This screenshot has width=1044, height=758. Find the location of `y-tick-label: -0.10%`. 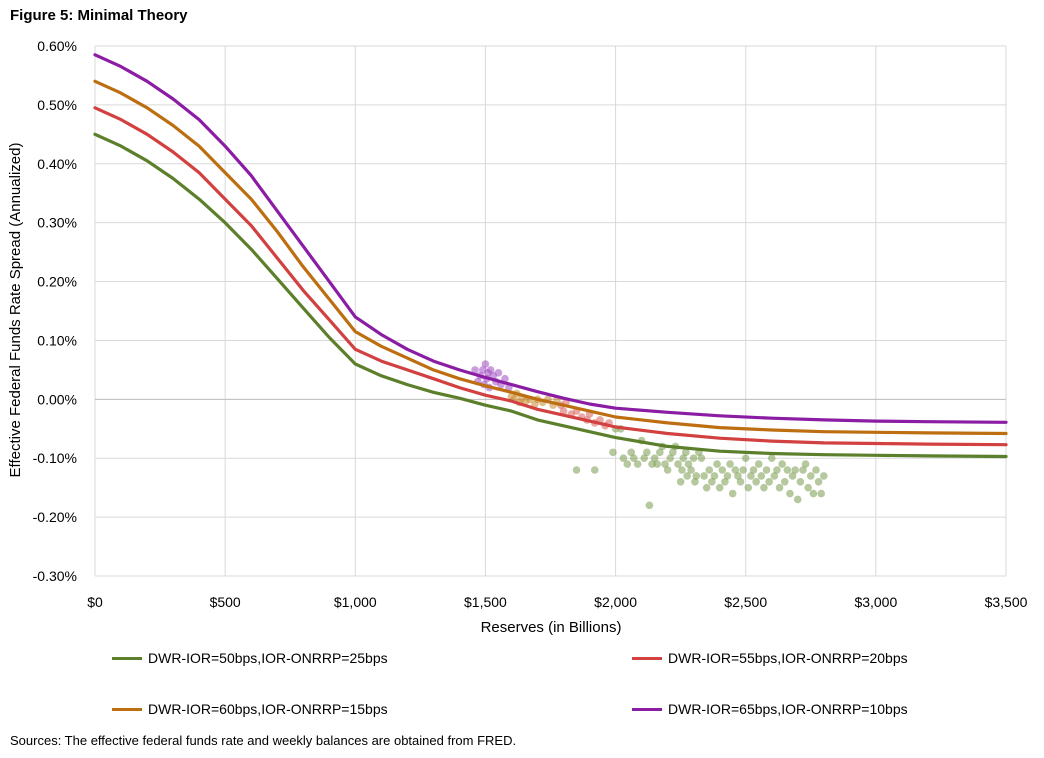

y-tick-label: -0.10% is located at coordinates (55, 458).